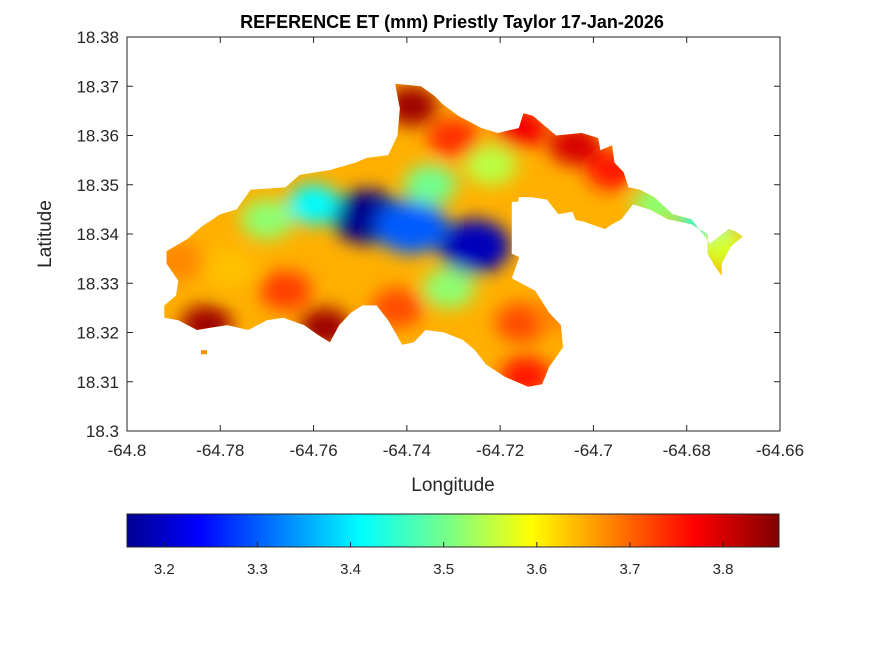 Image resolution: width=875 pixels, height=656 pixels. Describe the element at coordinates (350, 569) in the screenshot. I see `colorbar-tick-label: 3.4` at that location.